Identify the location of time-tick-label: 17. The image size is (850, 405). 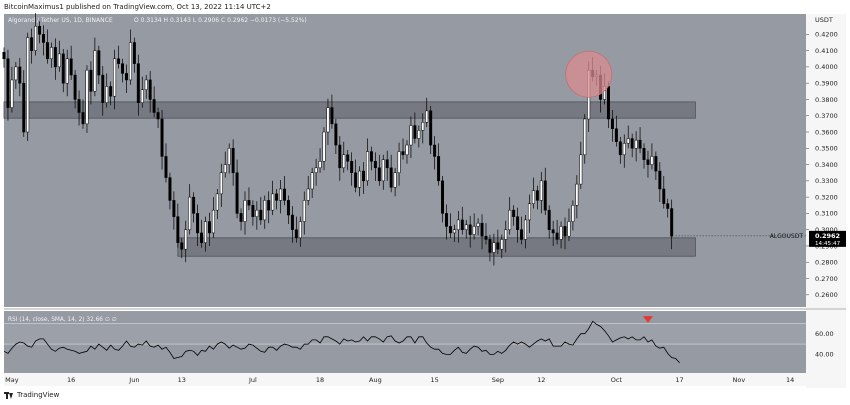
(679, 380).